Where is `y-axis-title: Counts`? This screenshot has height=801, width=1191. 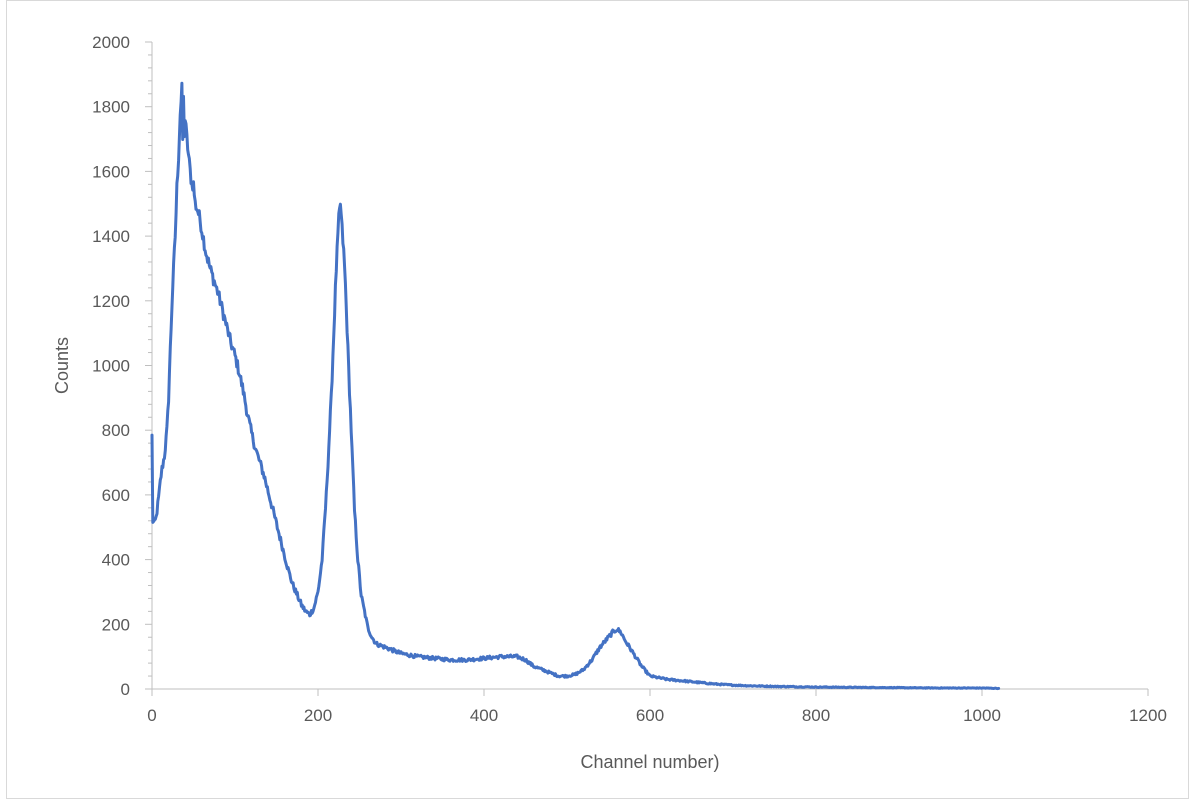 y-axis-title: Counts is located at coordinates (62, 365).